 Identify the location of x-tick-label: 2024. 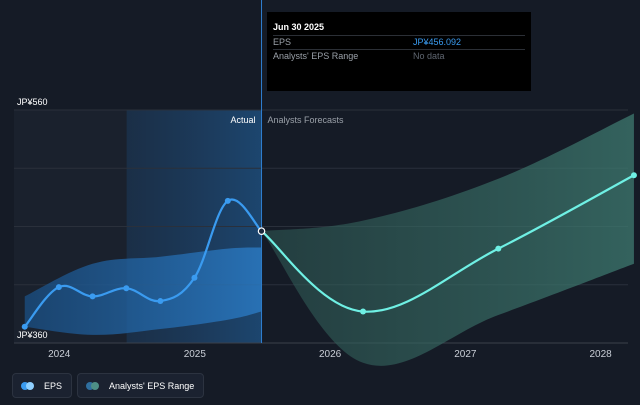
(59, 354).